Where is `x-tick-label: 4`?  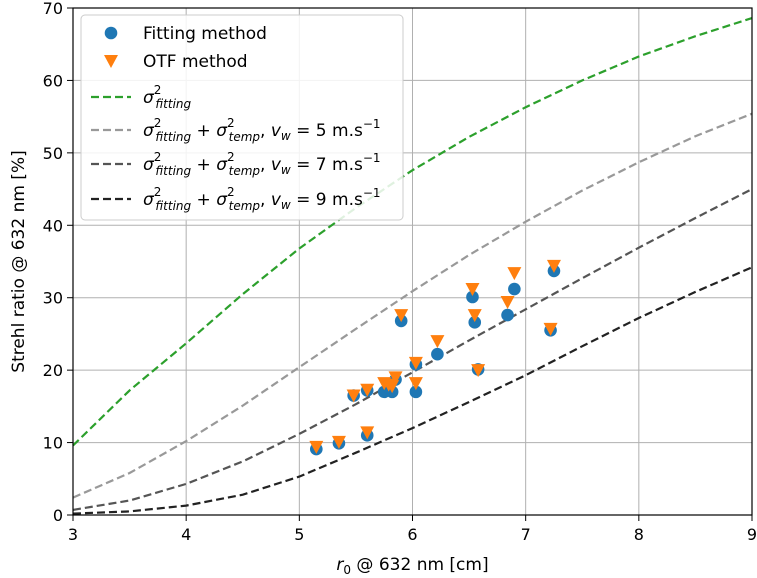 x-tick-label: 4 is located at coordinates (186, 534).